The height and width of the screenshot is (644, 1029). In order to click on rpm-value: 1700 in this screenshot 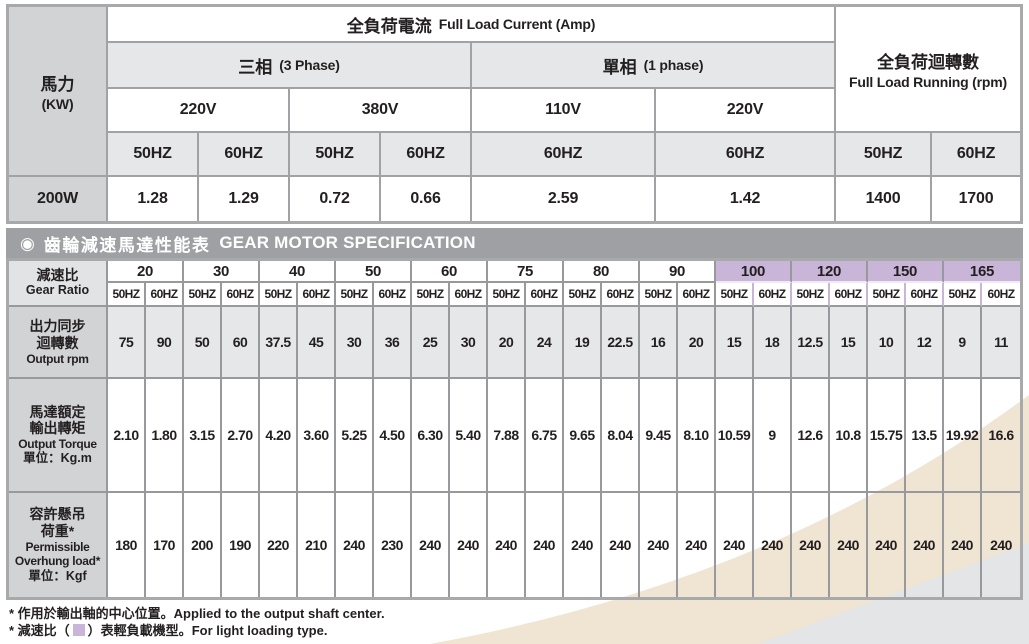, I will do `click(976, 198)`.